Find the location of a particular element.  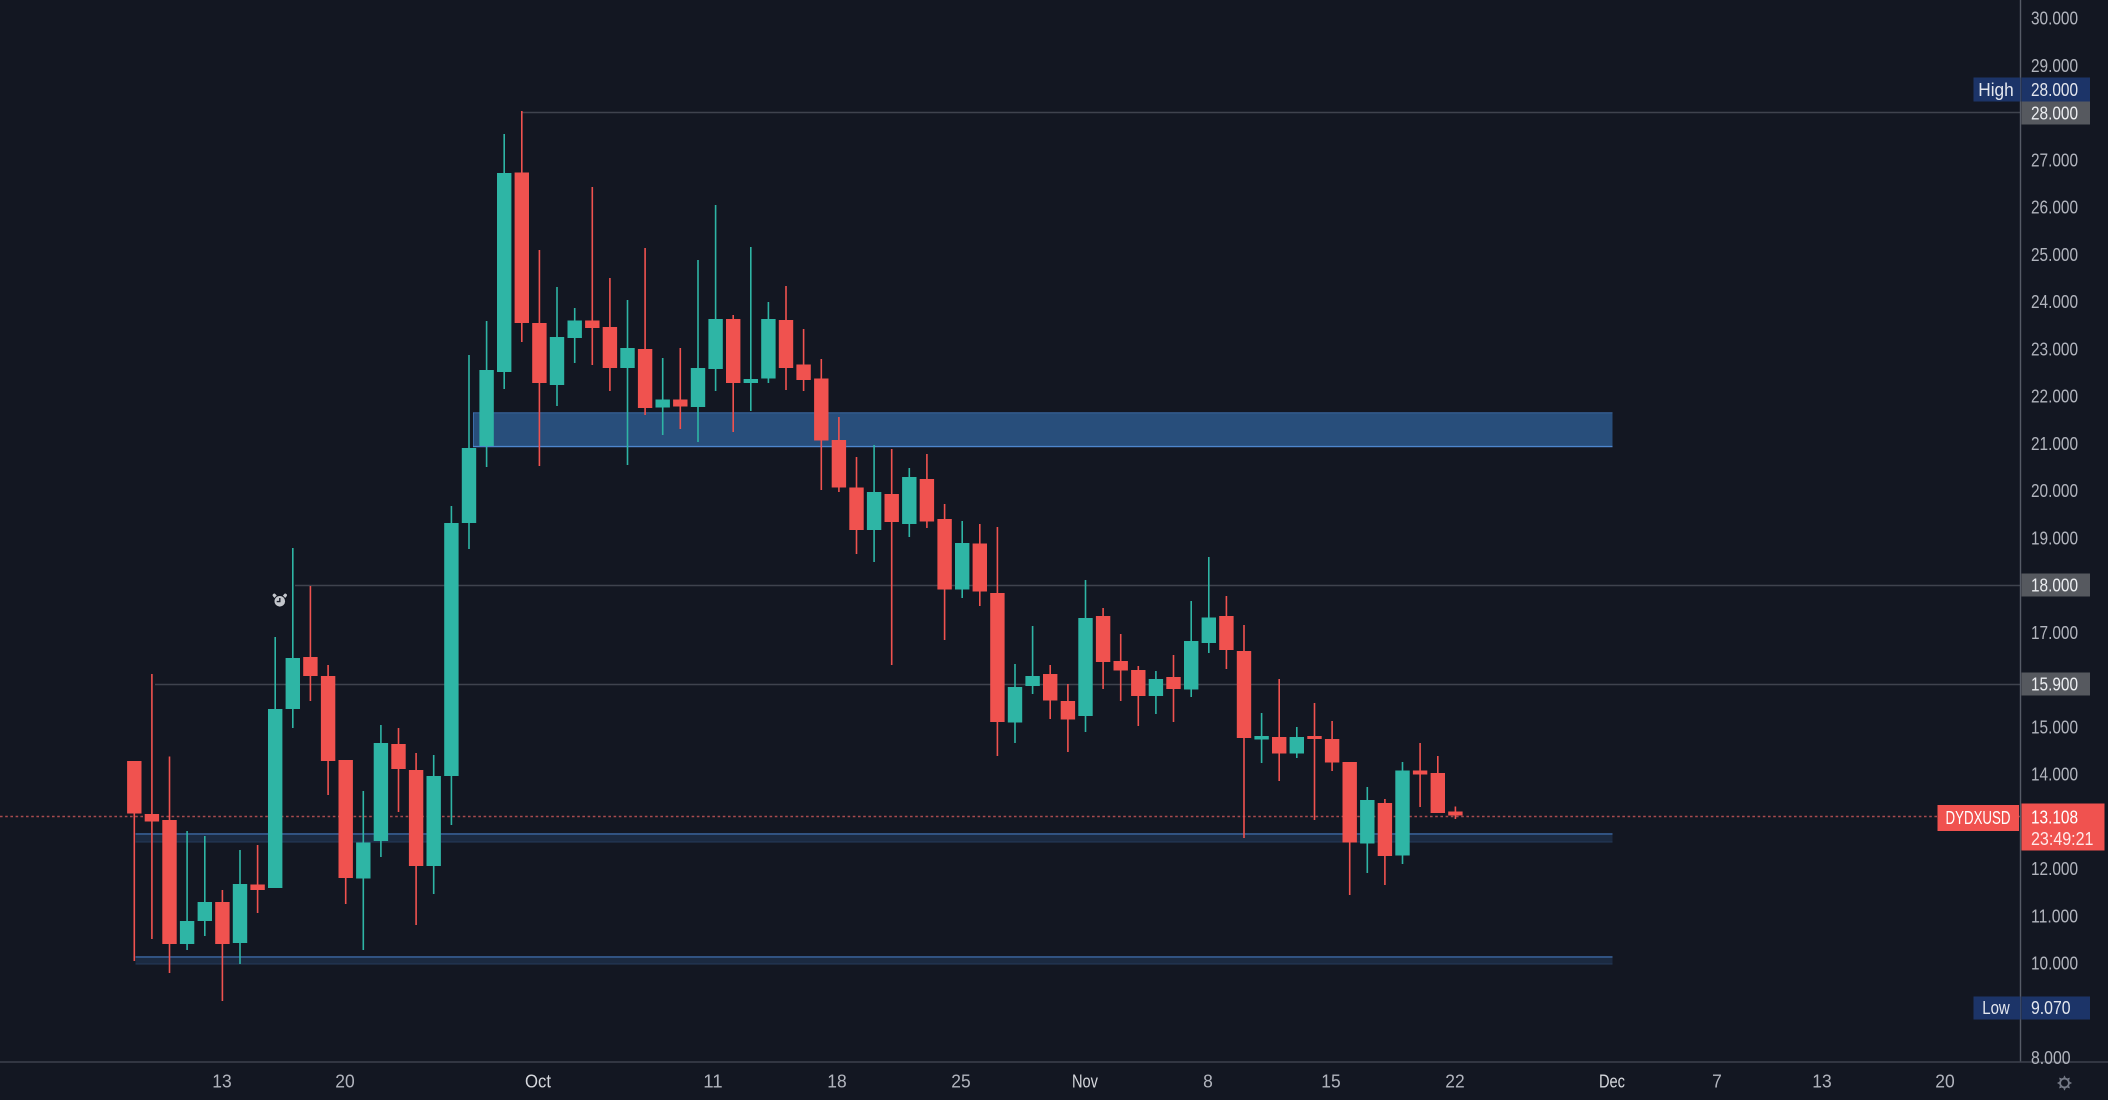

svg-text: 9.070 is located at coordinates (2051, 1008).